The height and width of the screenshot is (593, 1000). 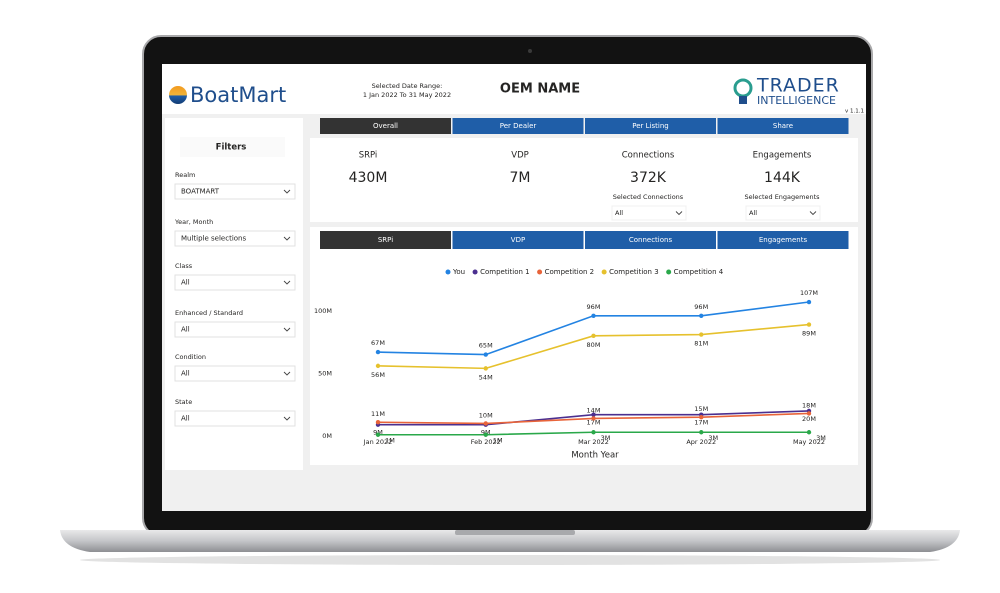 I want to click on tab: Per Dealer, so click(x=518, y=126).